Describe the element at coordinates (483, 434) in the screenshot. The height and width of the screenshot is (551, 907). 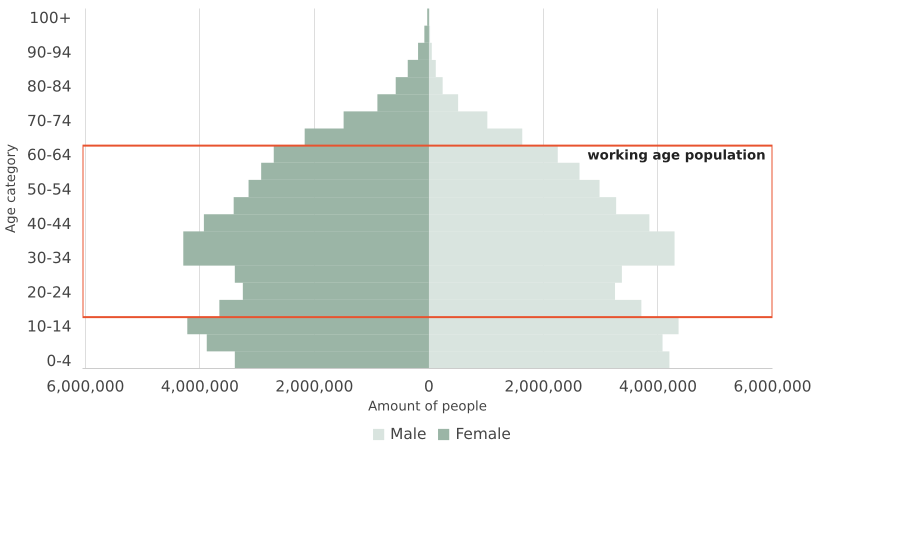
I see `legend-label: Female` at that location.